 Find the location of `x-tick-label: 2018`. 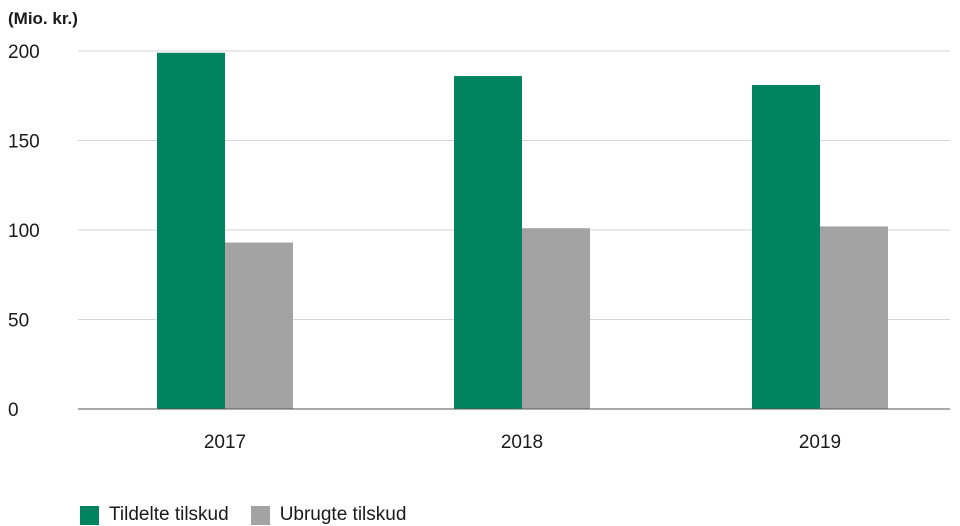

x-tick-label: 2018 is located at coordinates (522, 442).